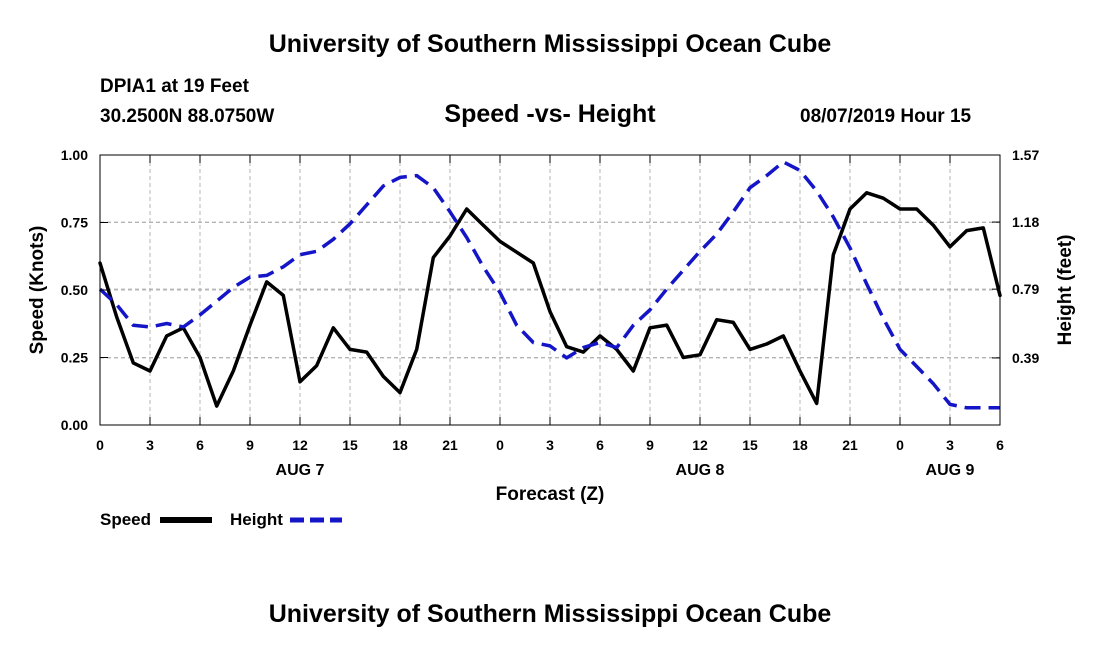 The image size is (1100, 650). What do you see at coordinates (300, 470) in the screenshot?
I see `date-label: AUG 7` at bounding box center [300, 470].